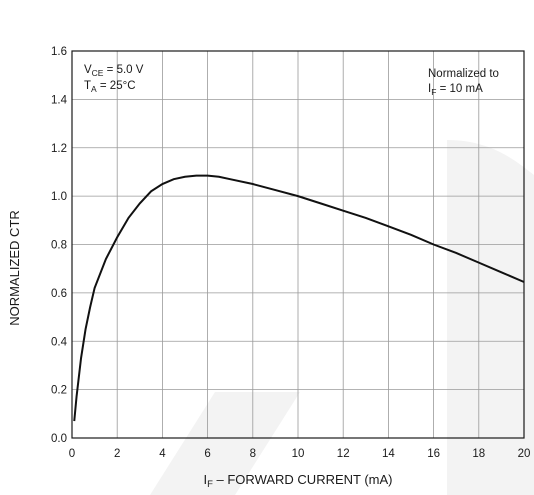 Image resolution: width=534 pixels, height=495 pixels. Describe the element at coordinates (114, 71) in the screenshot. I see `conditions-vce: VCE = 5.0 V` at that location.